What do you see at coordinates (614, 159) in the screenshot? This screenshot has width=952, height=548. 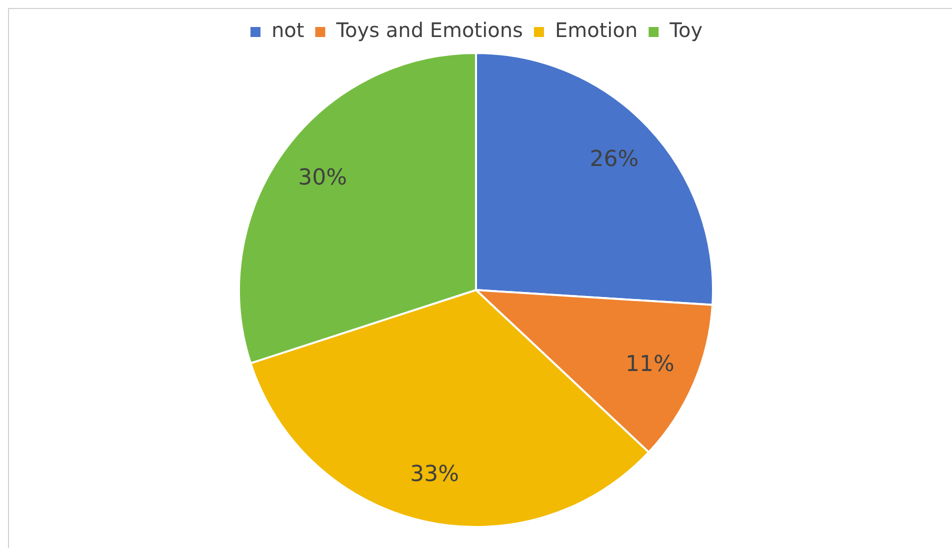 I see `data-label: 26%` at bounding box center [614, 159].